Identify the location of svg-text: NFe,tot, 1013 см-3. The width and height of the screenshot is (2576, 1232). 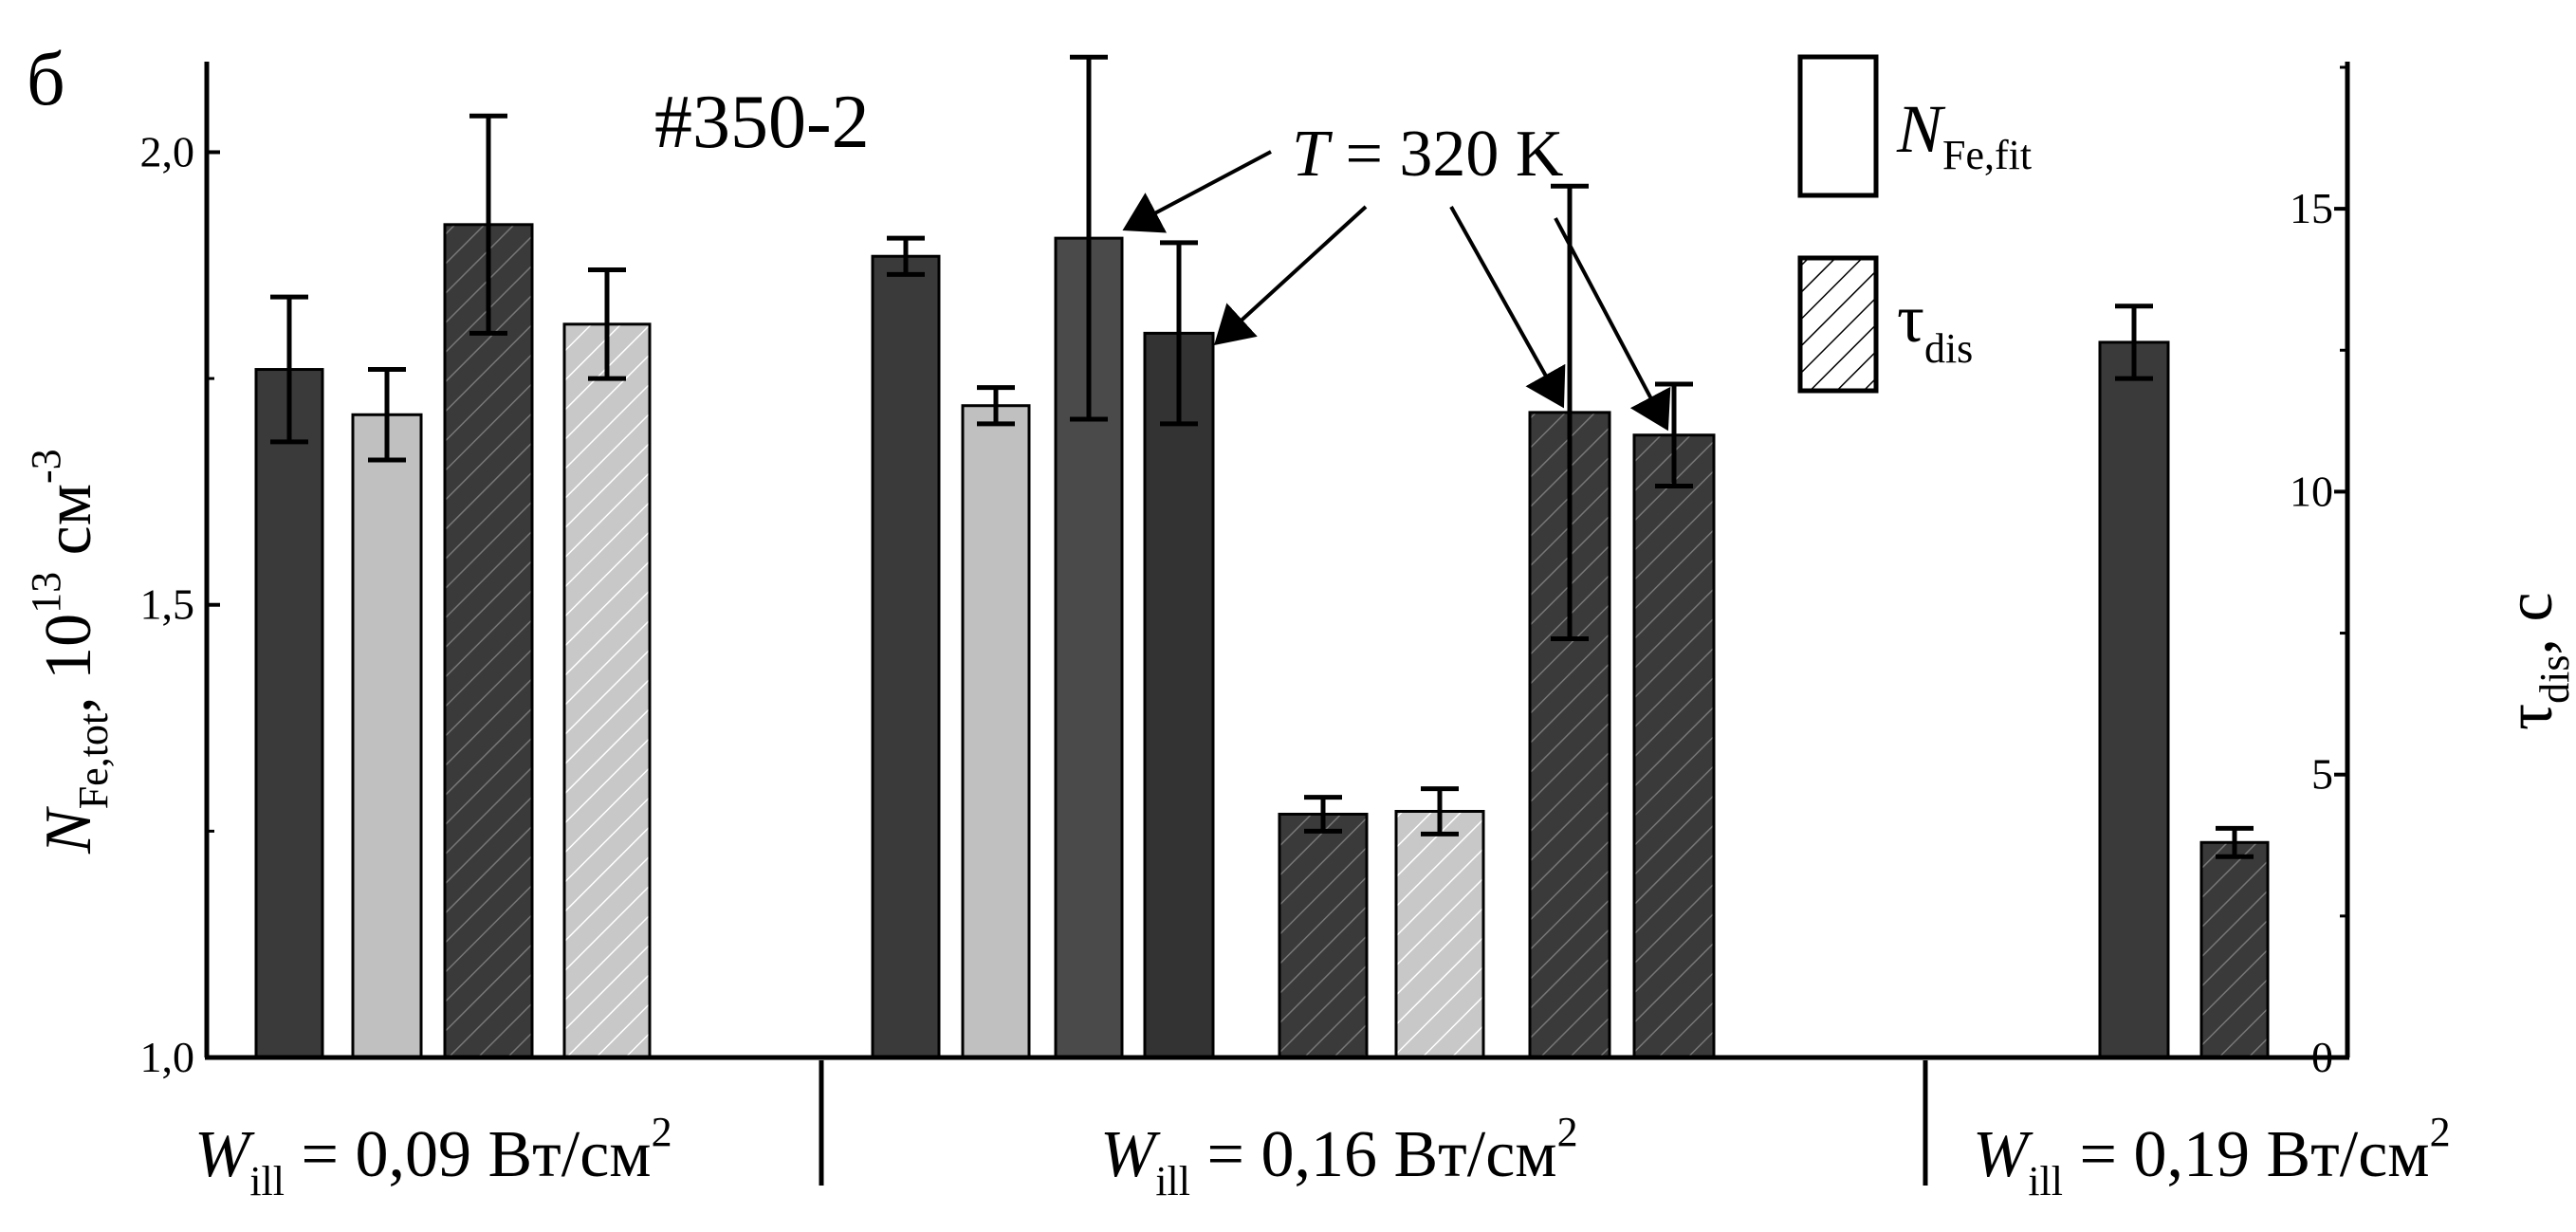
(70, 652).